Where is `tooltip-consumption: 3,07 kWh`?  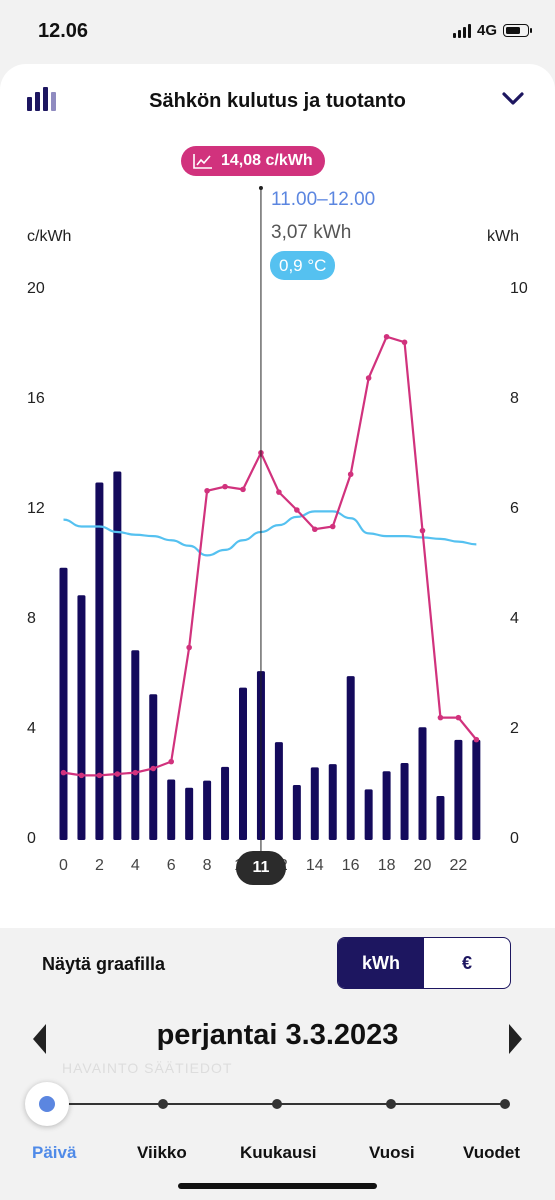
tooltip-consumption: 3,07 kWh is located at coordinates (311, 232).